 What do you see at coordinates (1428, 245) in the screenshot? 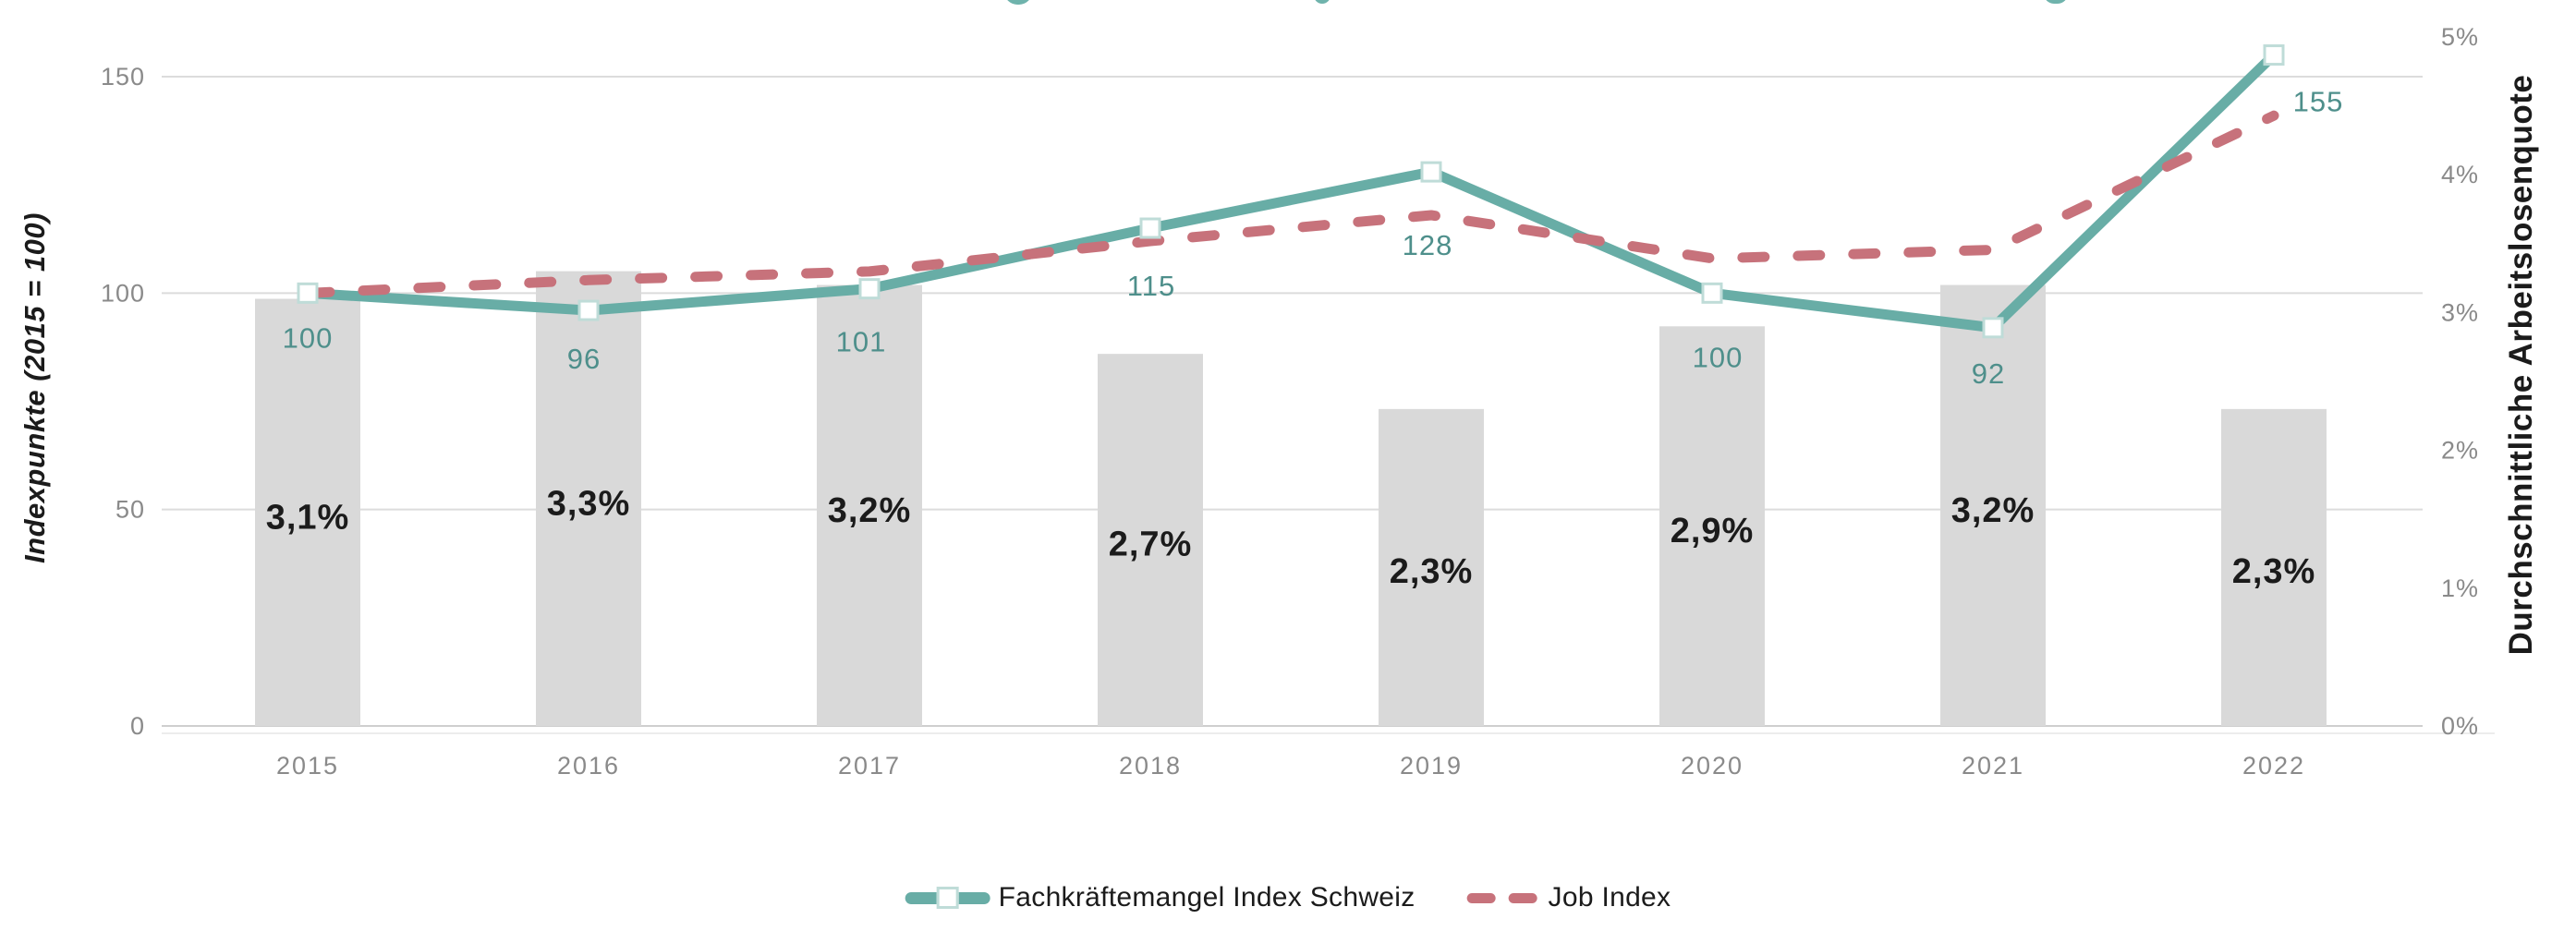
I see `point-value-label: 128` at bounding box center [1428, 245].